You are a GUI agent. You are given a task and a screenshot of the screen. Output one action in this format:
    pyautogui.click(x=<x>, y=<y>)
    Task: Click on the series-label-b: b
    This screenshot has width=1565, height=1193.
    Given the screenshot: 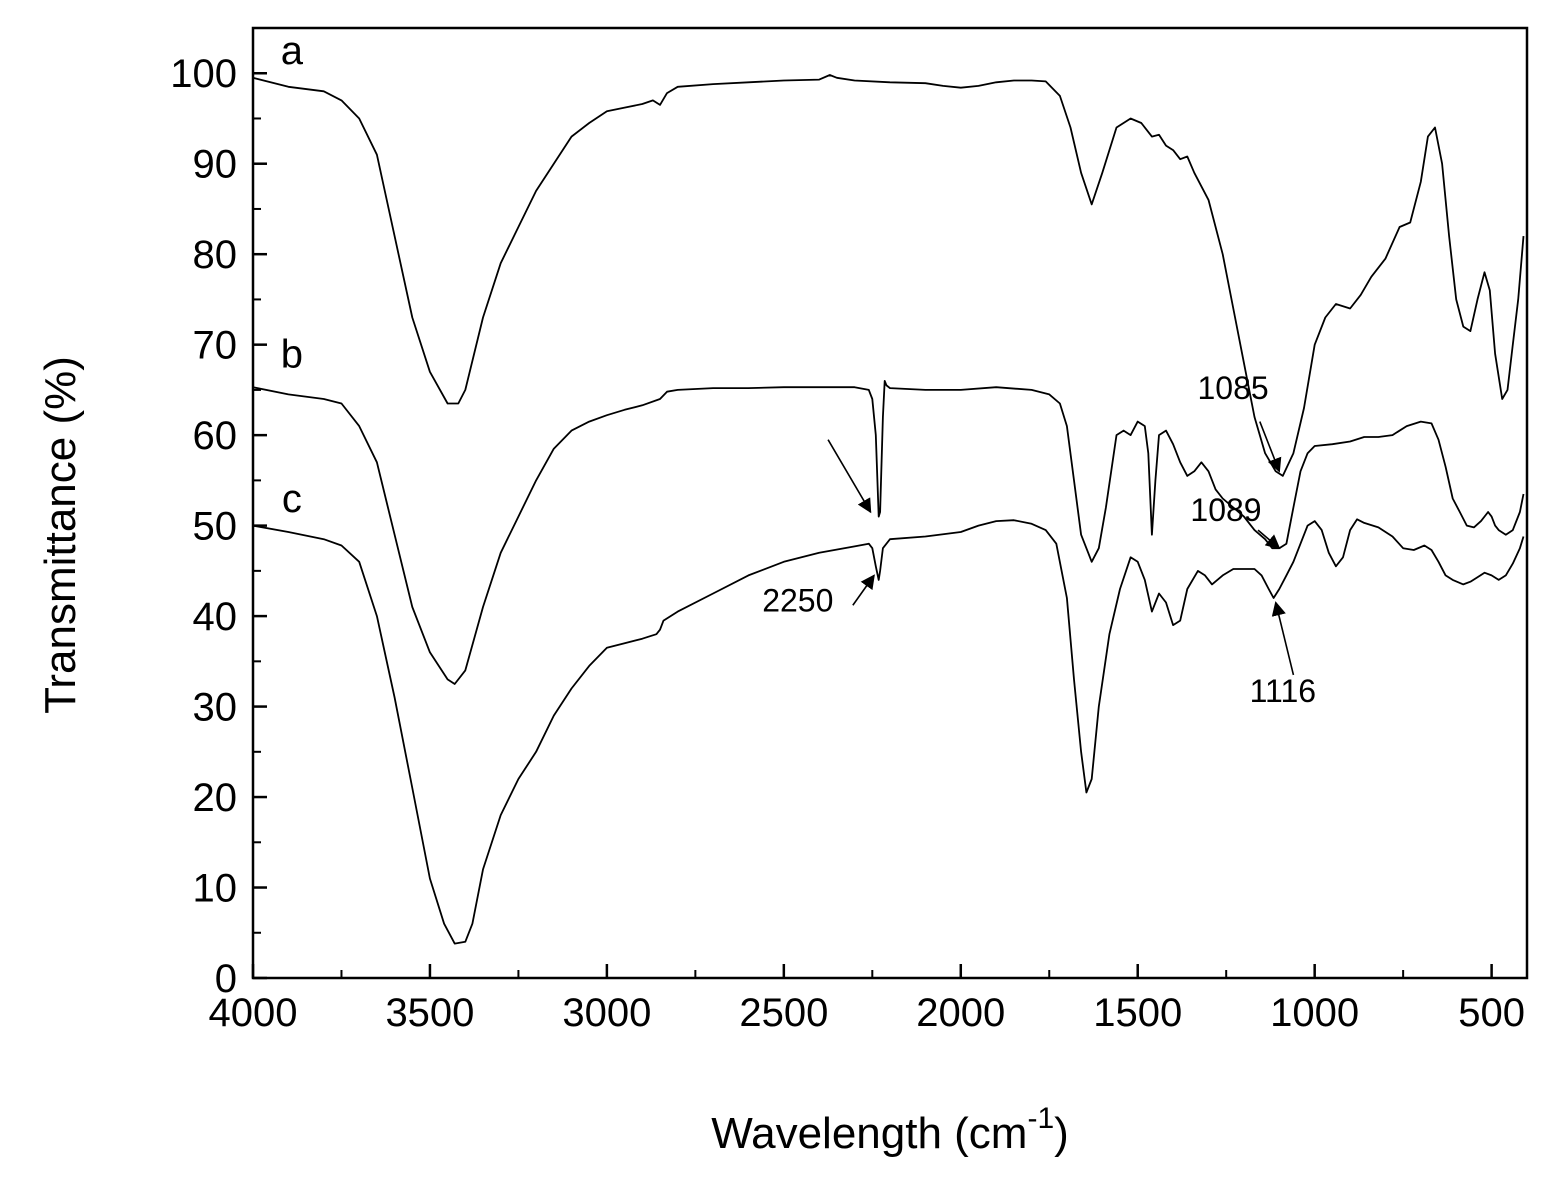 What is the action you would take?
    pyautogui.click(x=292, y=354)
    